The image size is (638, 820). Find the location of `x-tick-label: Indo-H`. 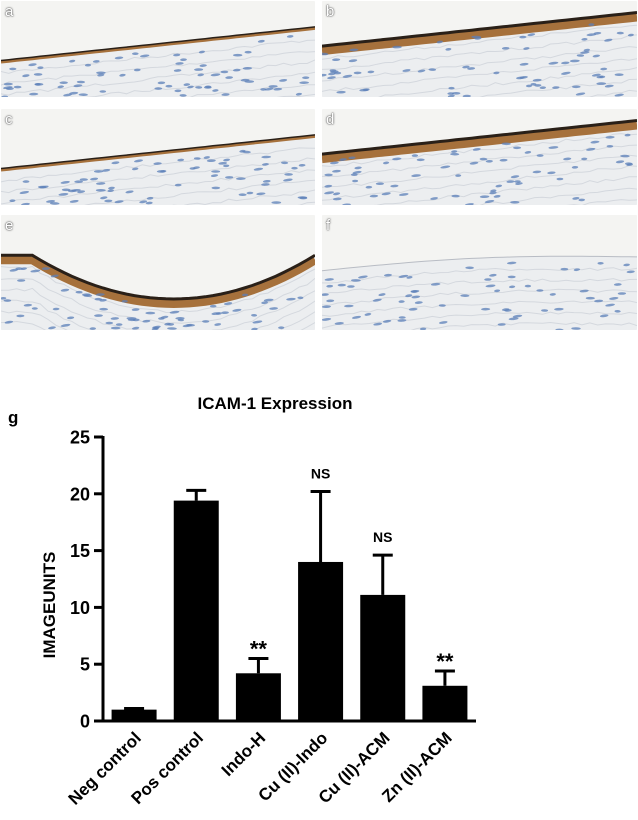

x-tick-label: Indo-H is located at coordinates (243, 753).